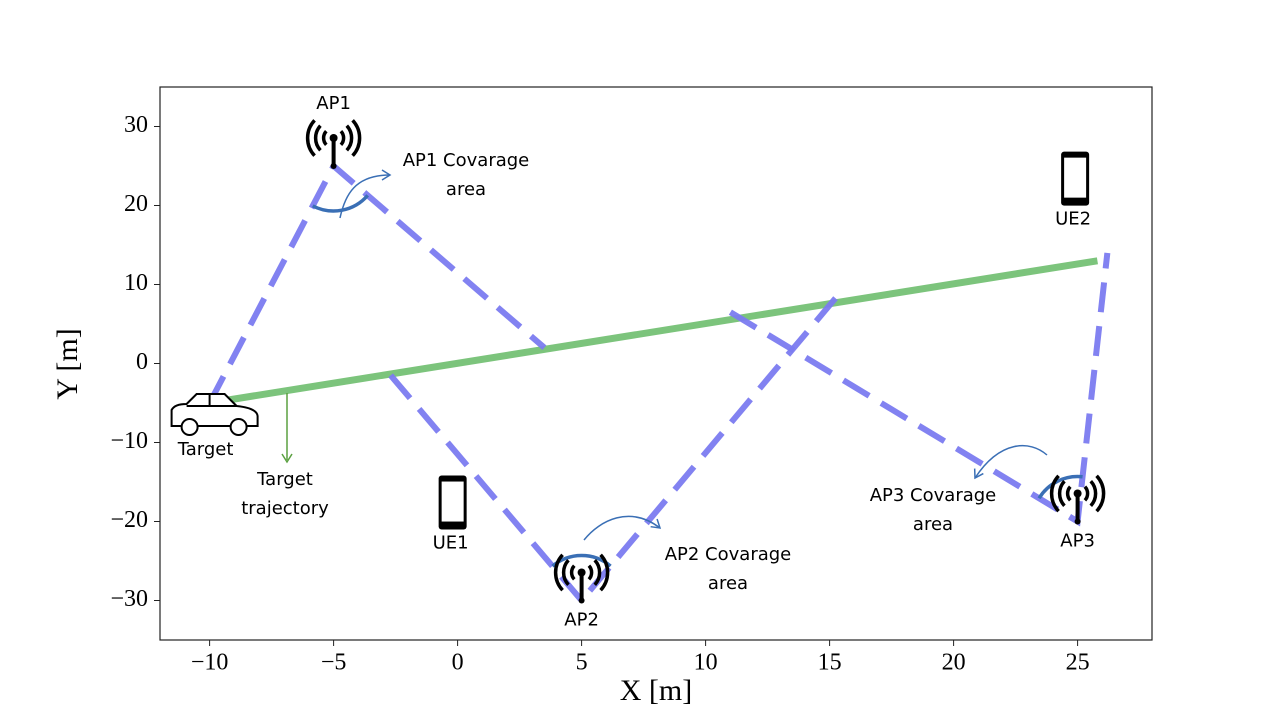  What do you see at coordinates (954, 663) in the screenshot?
I see `x-tick-label: 20` at bounding box center [954, 663].